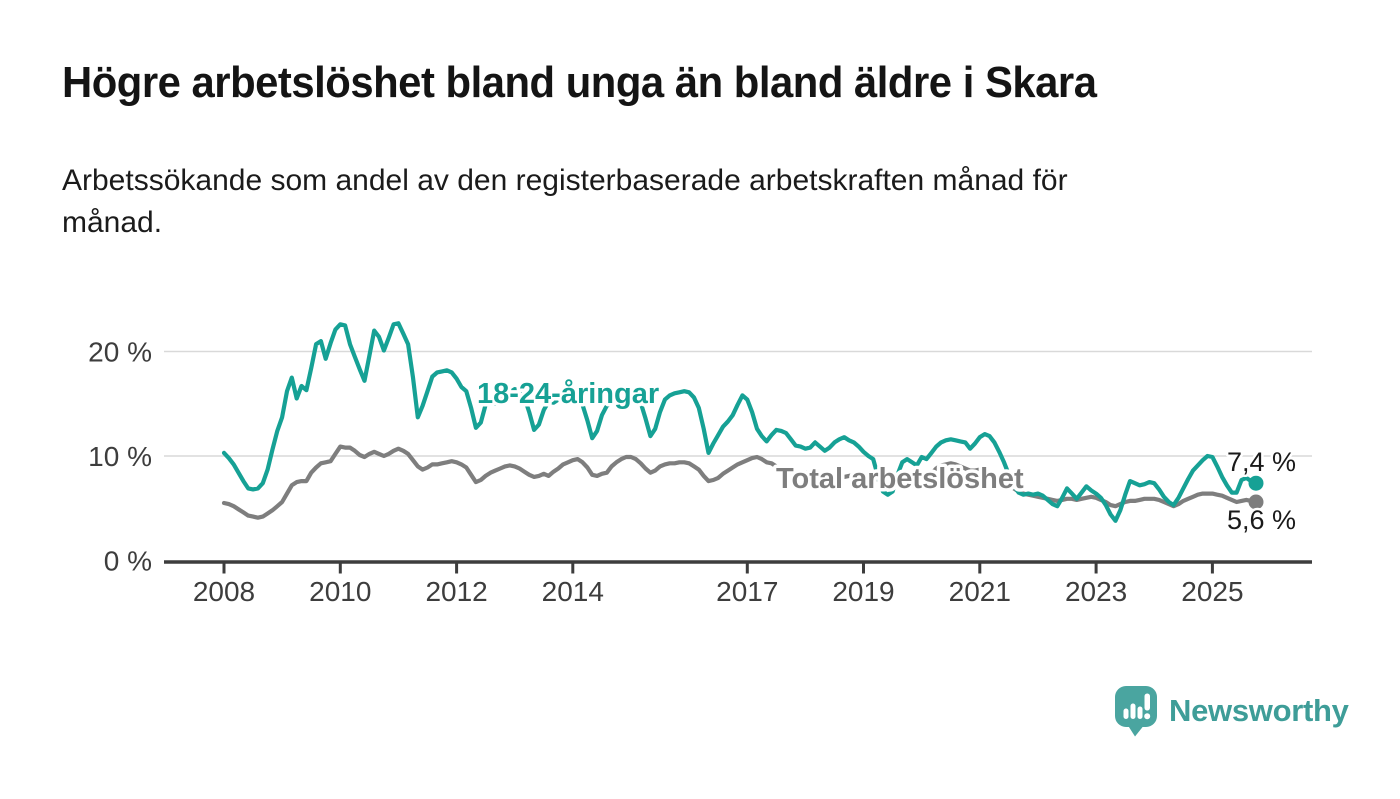 The width and height of the screenshot is (1400, 799). Describe the element at coordinates (1136, 711) in the screenshot. I see `newsworthy-logo-icon` at that location.